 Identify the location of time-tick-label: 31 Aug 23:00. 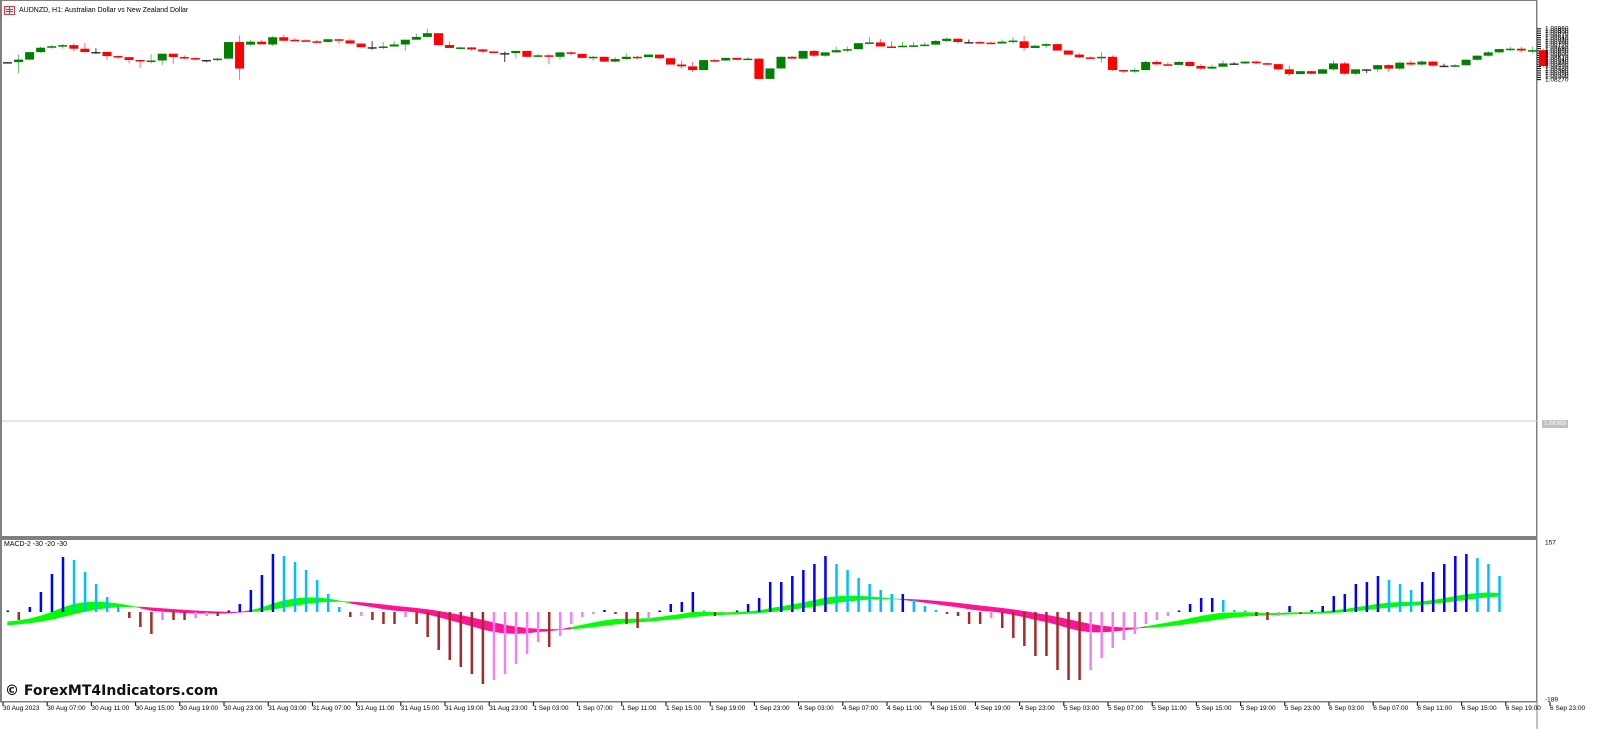
(508, 708).